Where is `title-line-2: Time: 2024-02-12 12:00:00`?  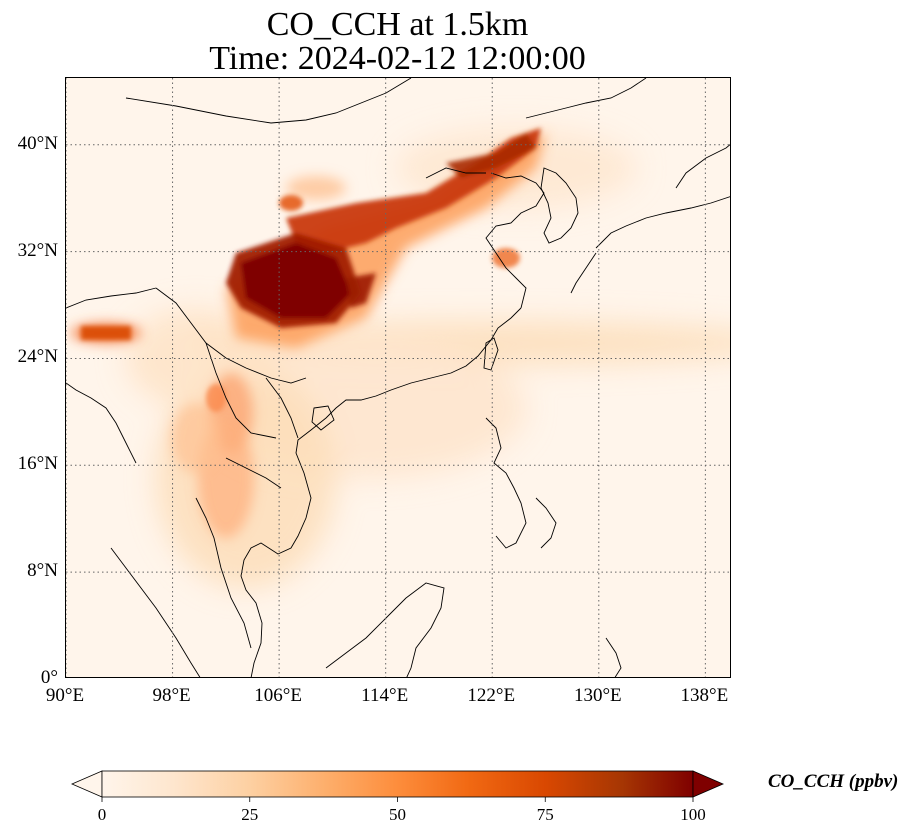 title-line-2: Time: 2024-02-12 12:00:00 is located at coordinates (397, 58).